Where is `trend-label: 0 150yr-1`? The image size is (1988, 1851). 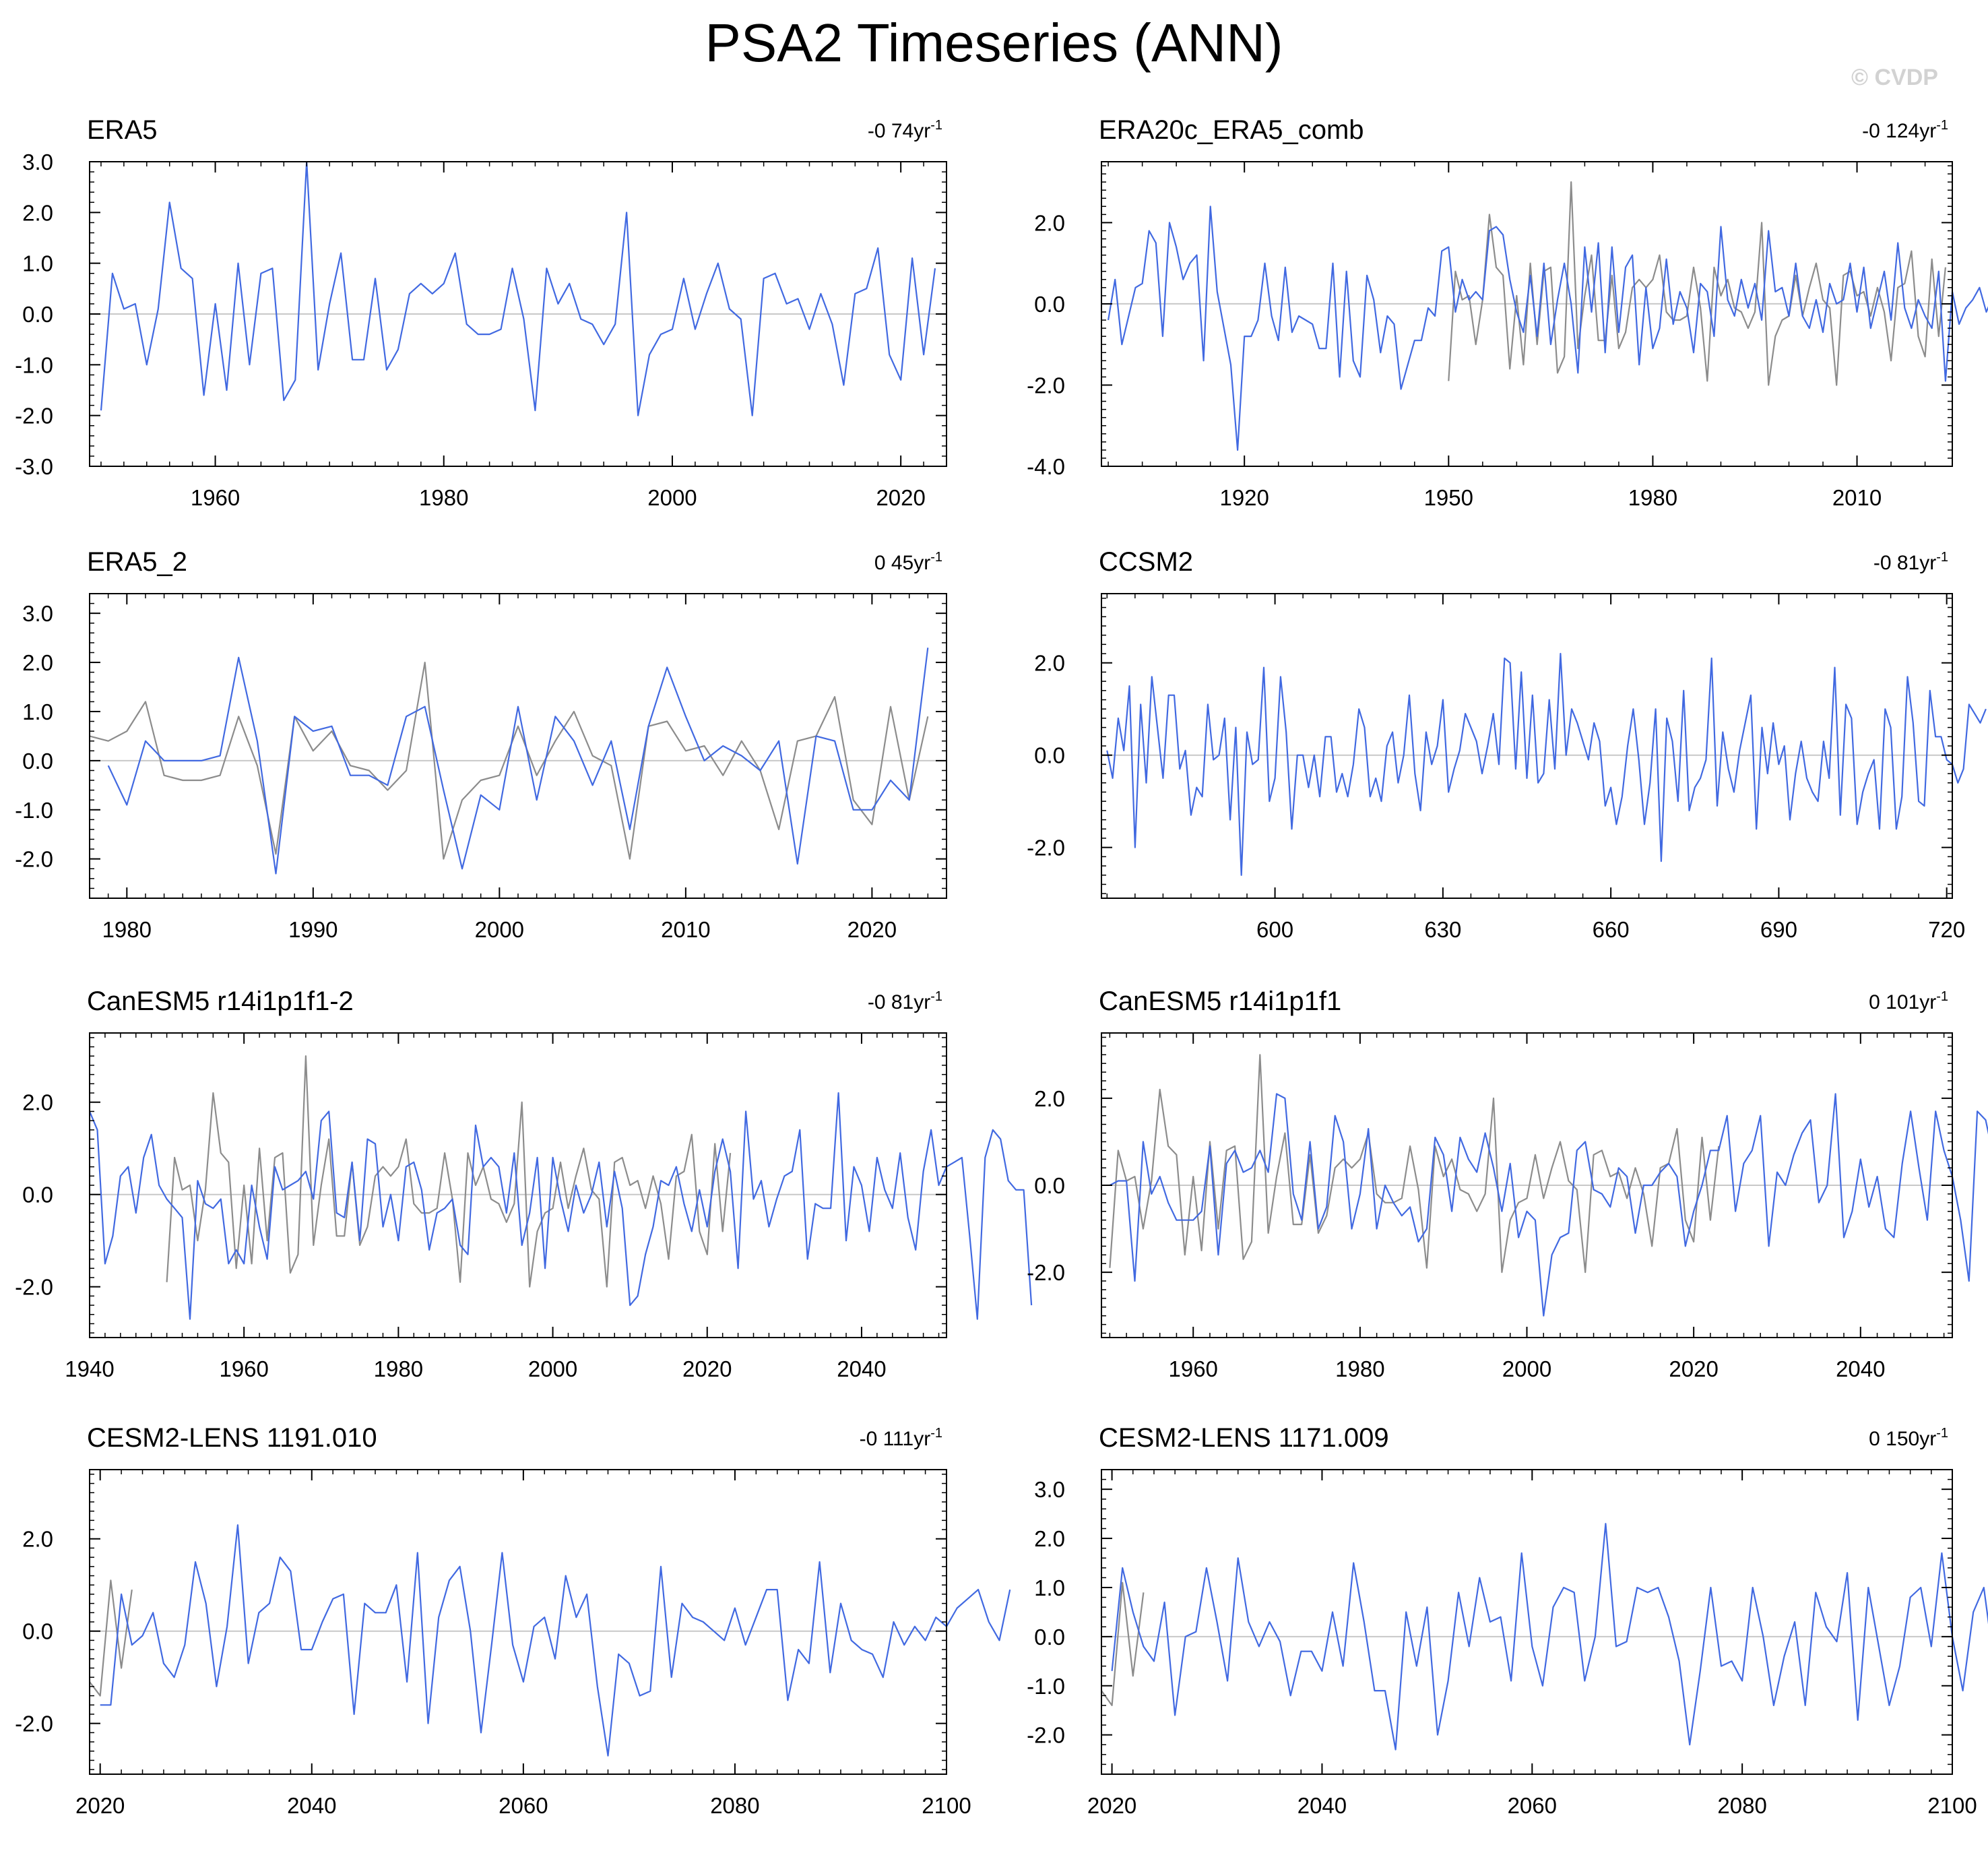
trend-label: 0 150yr-1 is located at coordinates (1909, 1438).